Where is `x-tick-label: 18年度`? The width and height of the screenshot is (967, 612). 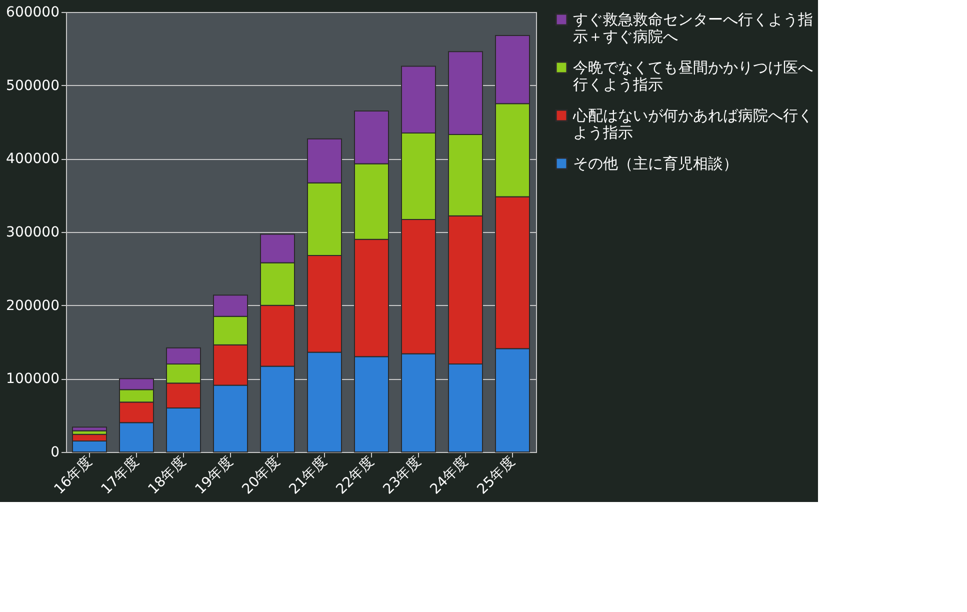
x-tick-label: 18年度 is located at coordinates (167, 476).